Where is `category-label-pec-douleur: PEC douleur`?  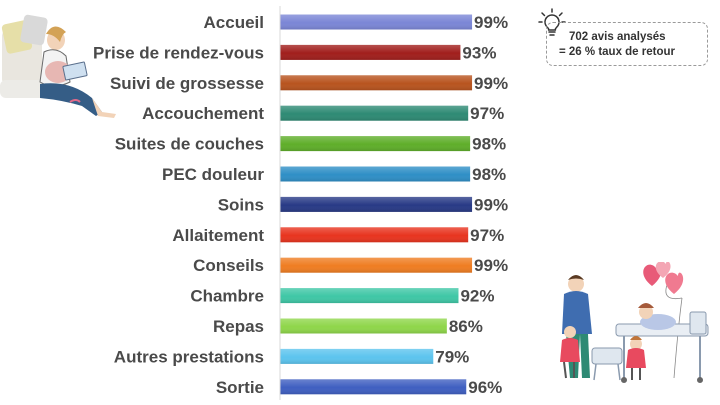
category-label-pec-douleur: PEC douleur is located at coordinates (213, 174).